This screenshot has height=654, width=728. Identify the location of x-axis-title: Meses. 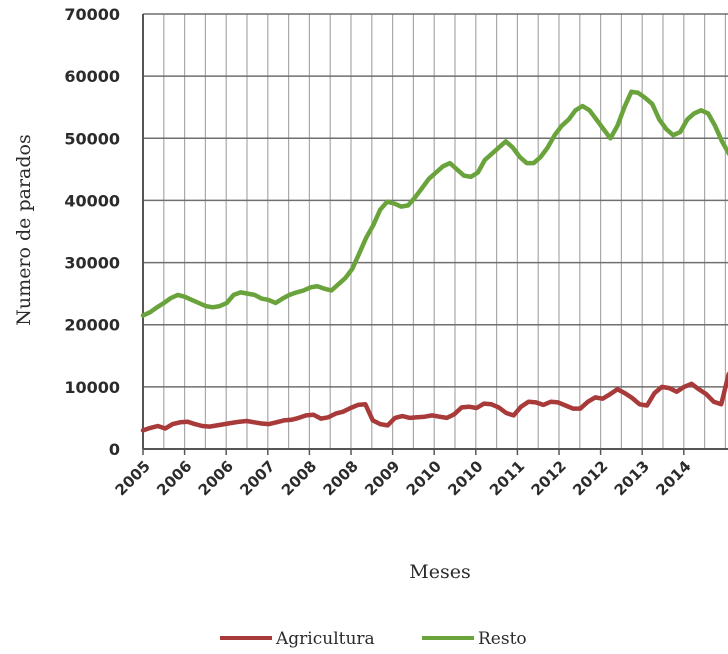
(439, 572).